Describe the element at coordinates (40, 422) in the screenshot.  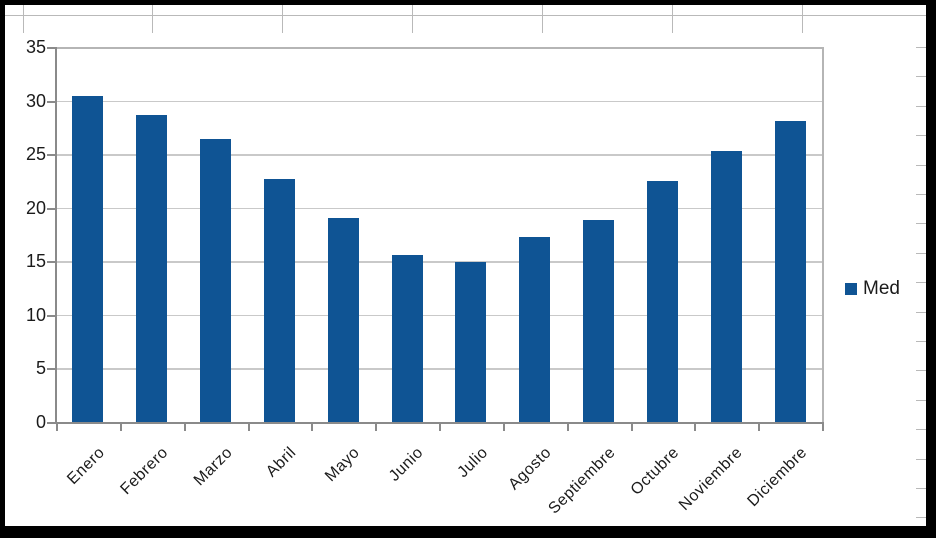
I see `y-axis-label: 0` at that location.